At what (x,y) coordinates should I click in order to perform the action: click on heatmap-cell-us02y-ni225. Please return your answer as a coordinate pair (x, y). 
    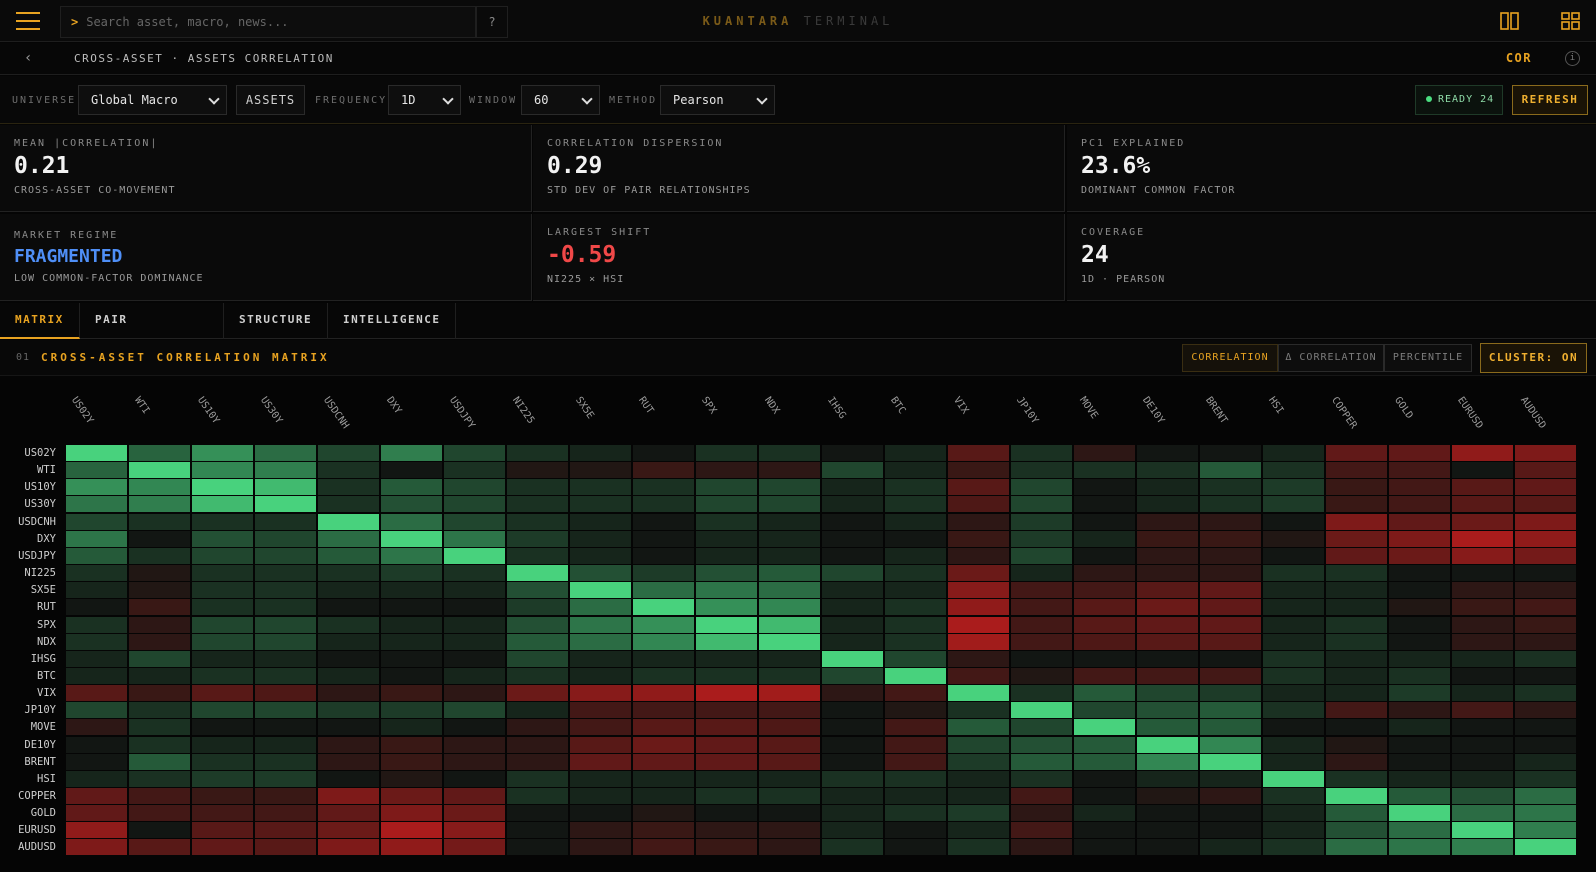
    Looking at the image, I should click on (537, 453).